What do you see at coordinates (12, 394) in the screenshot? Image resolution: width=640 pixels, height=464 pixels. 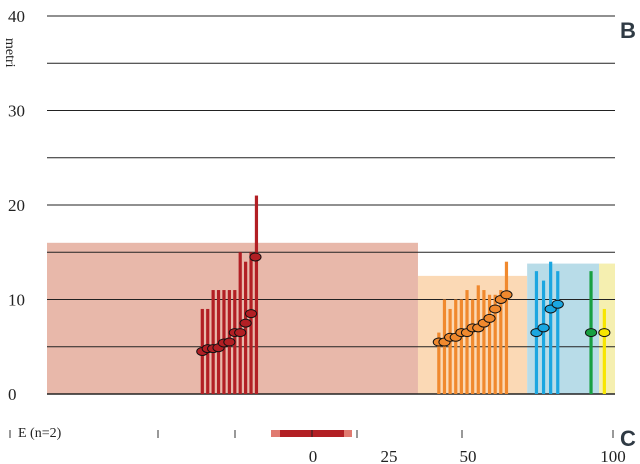 I see `y-tick-label: 0` at bounding box center [12, 394].